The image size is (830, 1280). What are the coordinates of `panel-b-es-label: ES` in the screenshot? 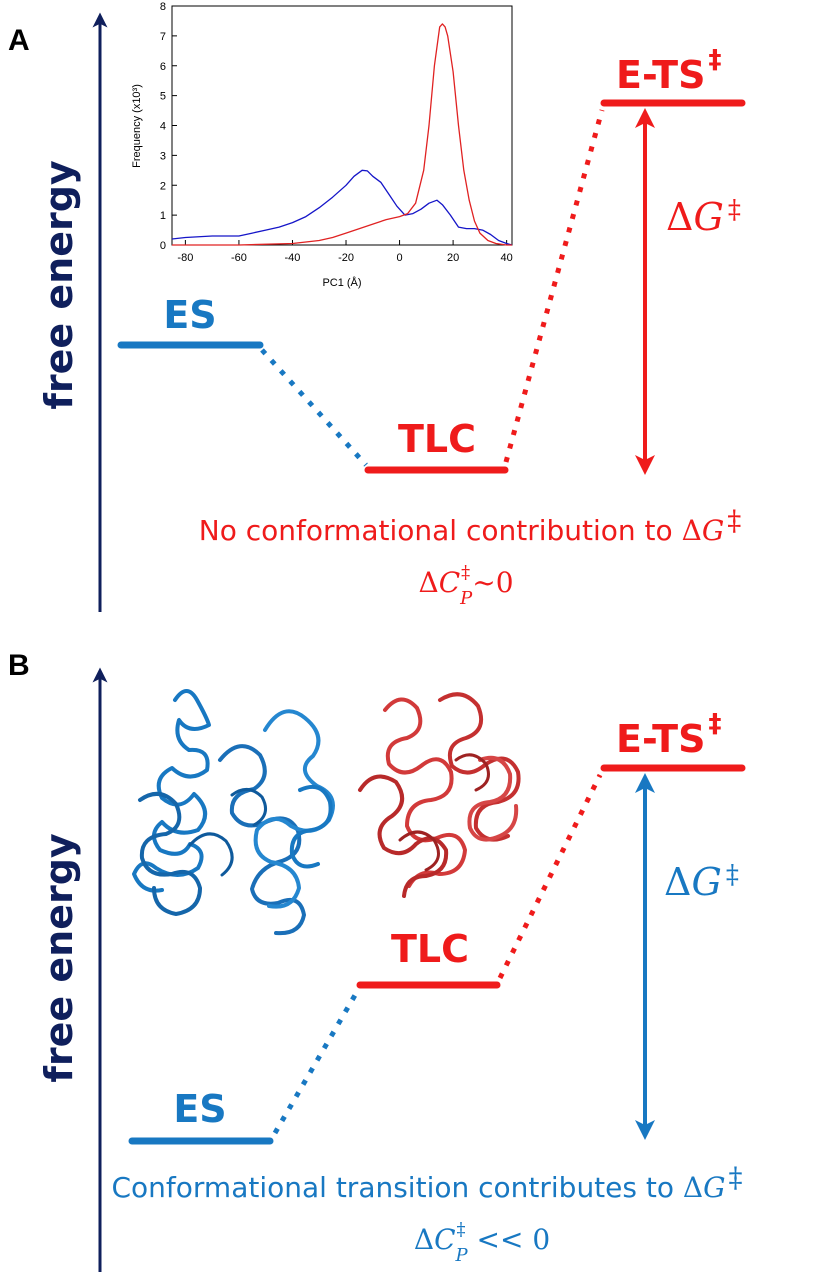 It's located at (199, 1109).